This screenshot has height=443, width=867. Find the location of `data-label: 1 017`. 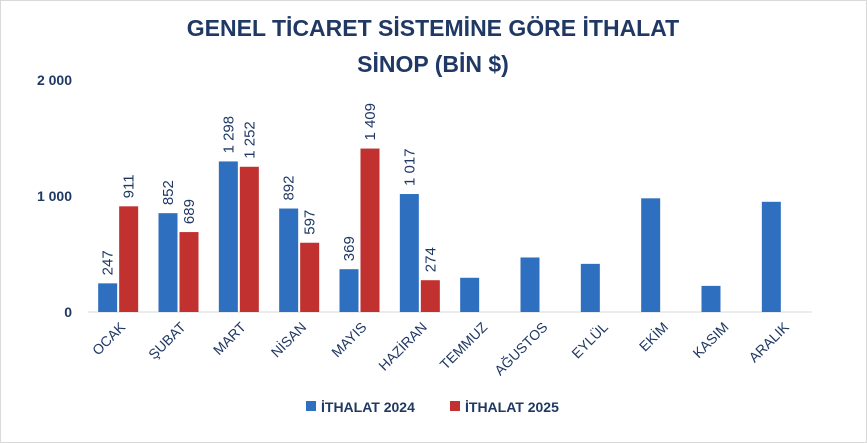

data-label: 1 017 is located at coordinates (409, 167).